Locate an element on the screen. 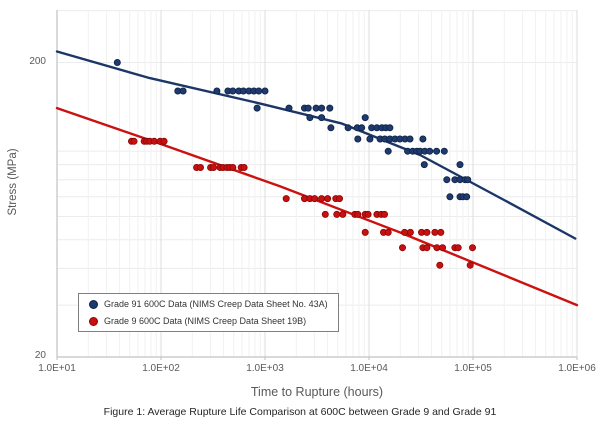 The image size is (600, 430). grade91-marker-icon is located at coordinates (93, 304).